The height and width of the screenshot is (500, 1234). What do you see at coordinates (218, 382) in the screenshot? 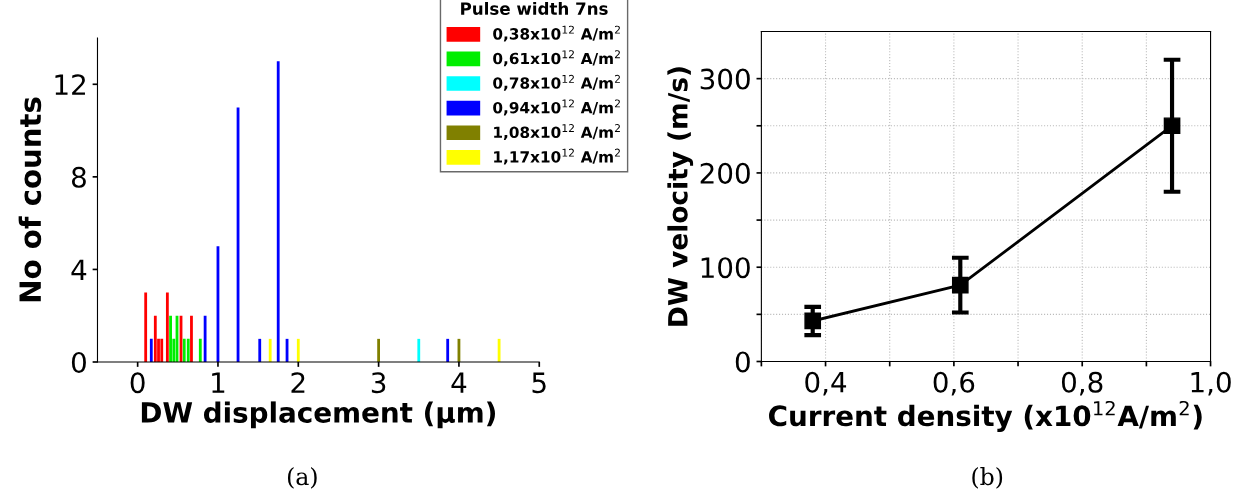
I see `x-tick-label: 1` at bounding box center [218, 382].